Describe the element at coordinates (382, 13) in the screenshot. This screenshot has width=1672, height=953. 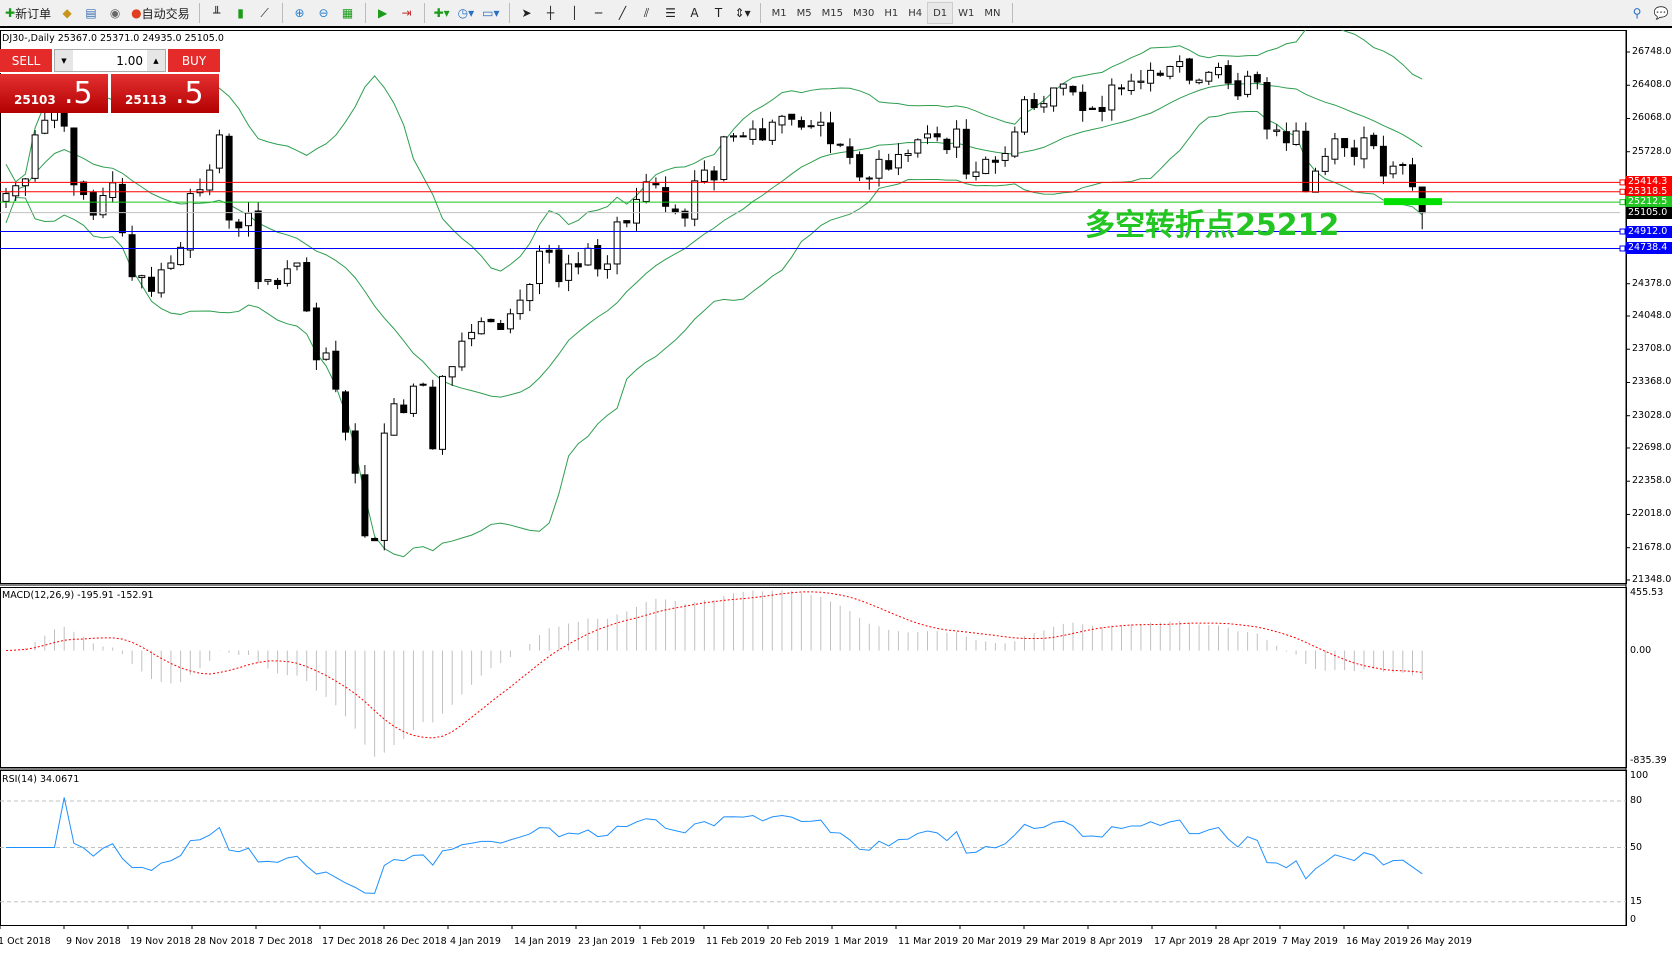
I see `auto-scroll-icon: ▶` at that location.